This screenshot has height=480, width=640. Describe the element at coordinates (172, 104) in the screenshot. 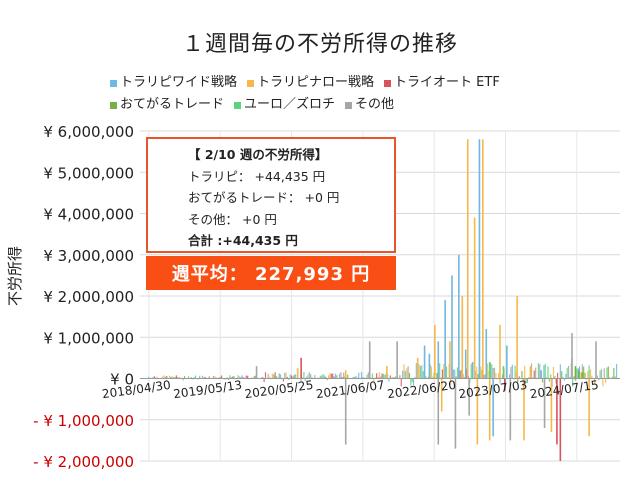

I see `legend-label: おてがるトレード` at that location.